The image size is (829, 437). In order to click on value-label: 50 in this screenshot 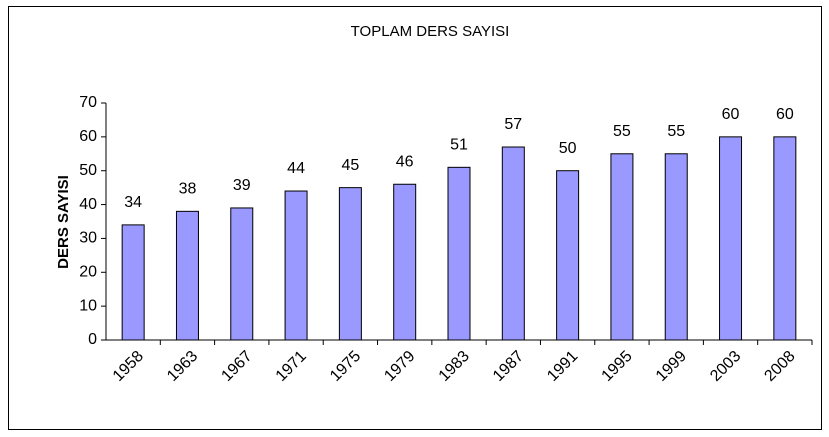, I will do `click(568, 148)`.